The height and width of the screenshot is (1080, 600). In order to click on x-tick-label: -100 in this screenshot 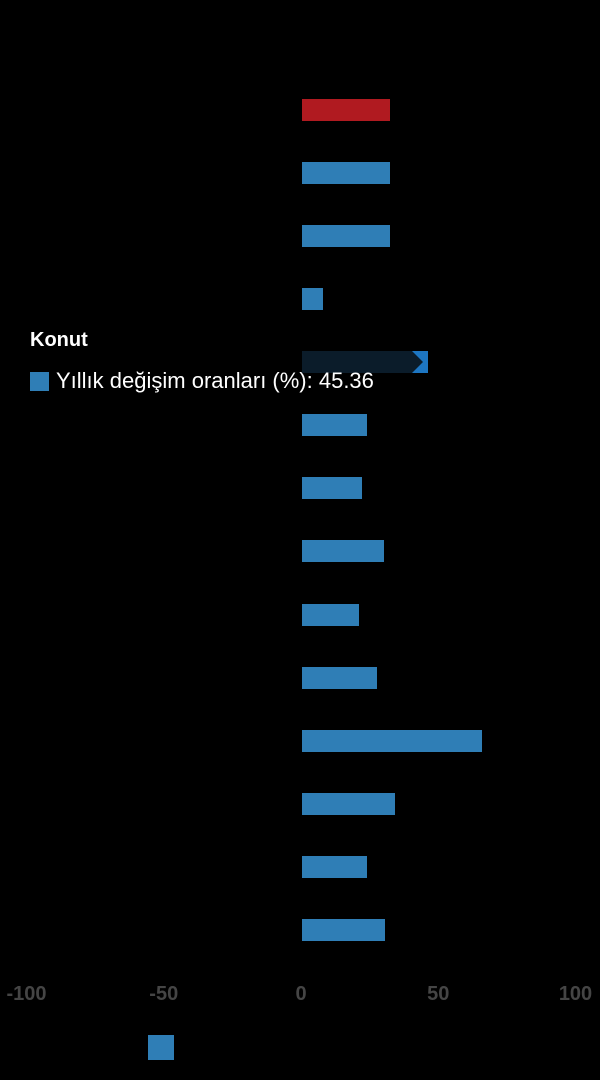, I will do `click(26, 994)`.